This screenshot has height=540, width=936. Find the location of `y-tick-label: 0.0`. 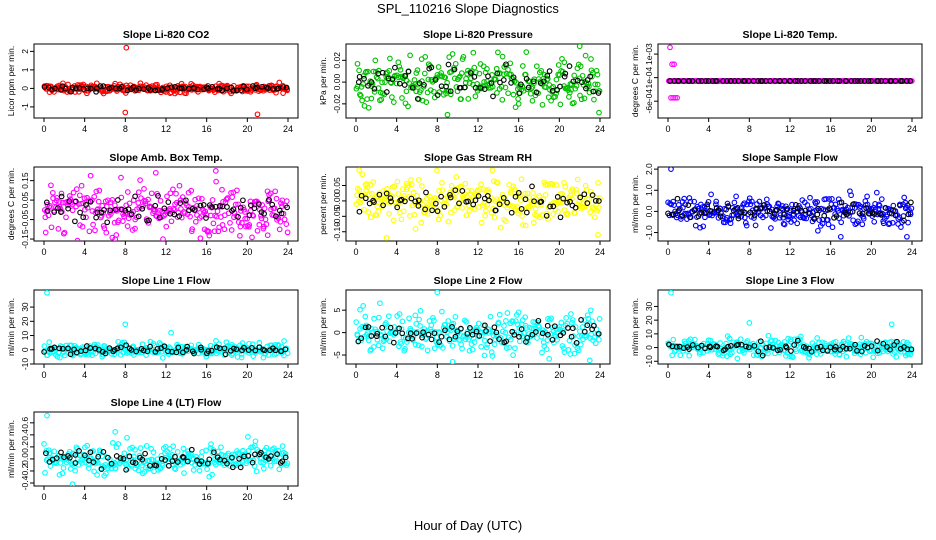

y-tick-label: 0.0 is located at coordinates (25, 459).